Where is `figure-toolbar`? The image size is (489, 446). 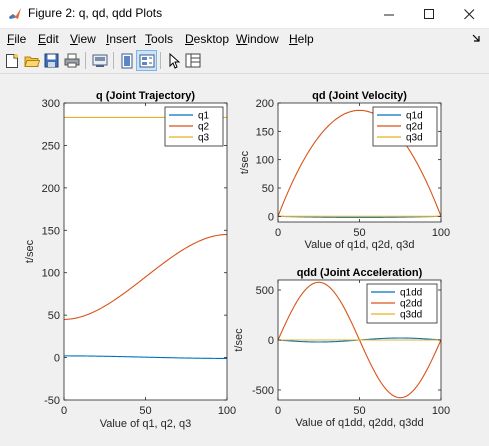 figure-toolbar is located at coordinates (244, 61).